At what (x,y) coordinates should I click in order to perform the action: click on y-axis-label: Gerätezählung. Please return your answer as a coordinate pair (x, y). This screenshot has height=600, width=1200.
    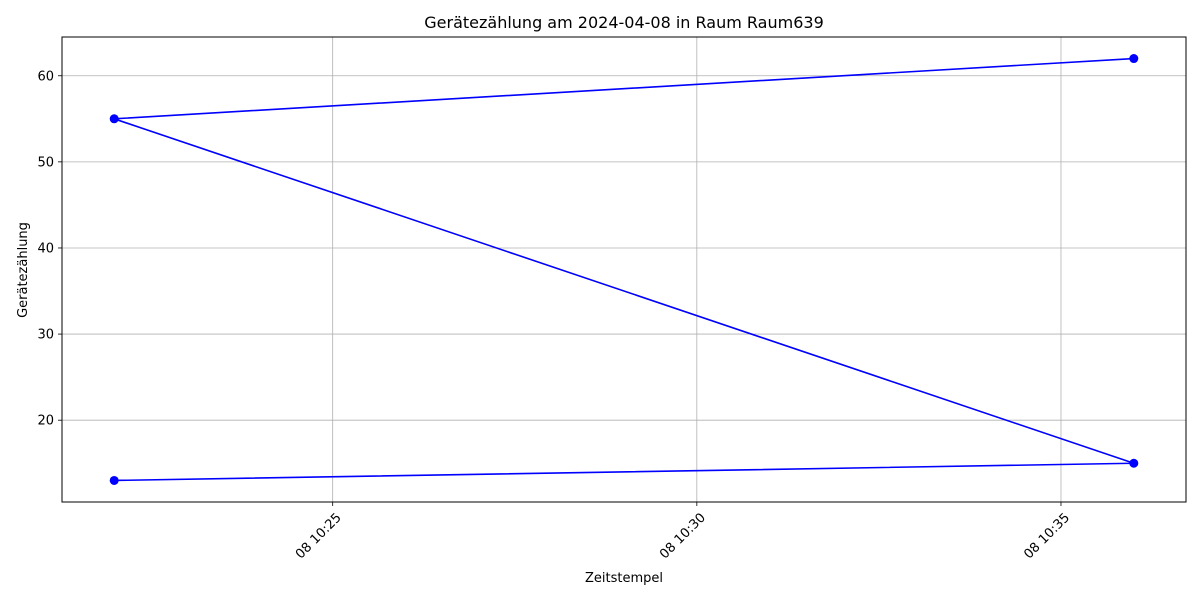
    Looking at the image, I should click on (23, 270).